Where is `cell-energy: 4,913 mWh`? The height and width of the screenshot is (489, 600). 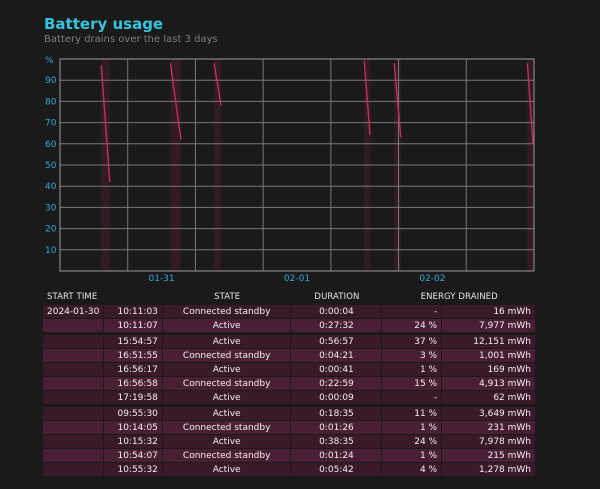
cell-energy: 4,913 mWh is located at coordinates (489, 383).